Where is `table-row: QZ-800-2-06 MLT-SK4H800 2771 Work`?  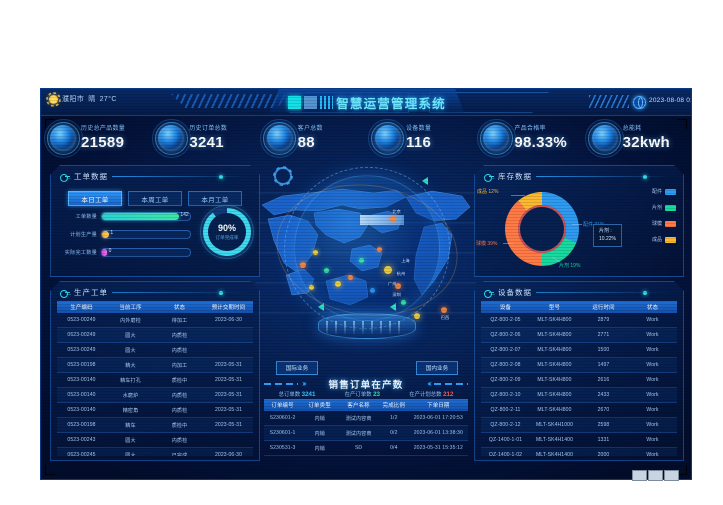 table-row: QZ-800-2-06 MLT-SK4H800 2771 Work is located at coordinates (579, 335).